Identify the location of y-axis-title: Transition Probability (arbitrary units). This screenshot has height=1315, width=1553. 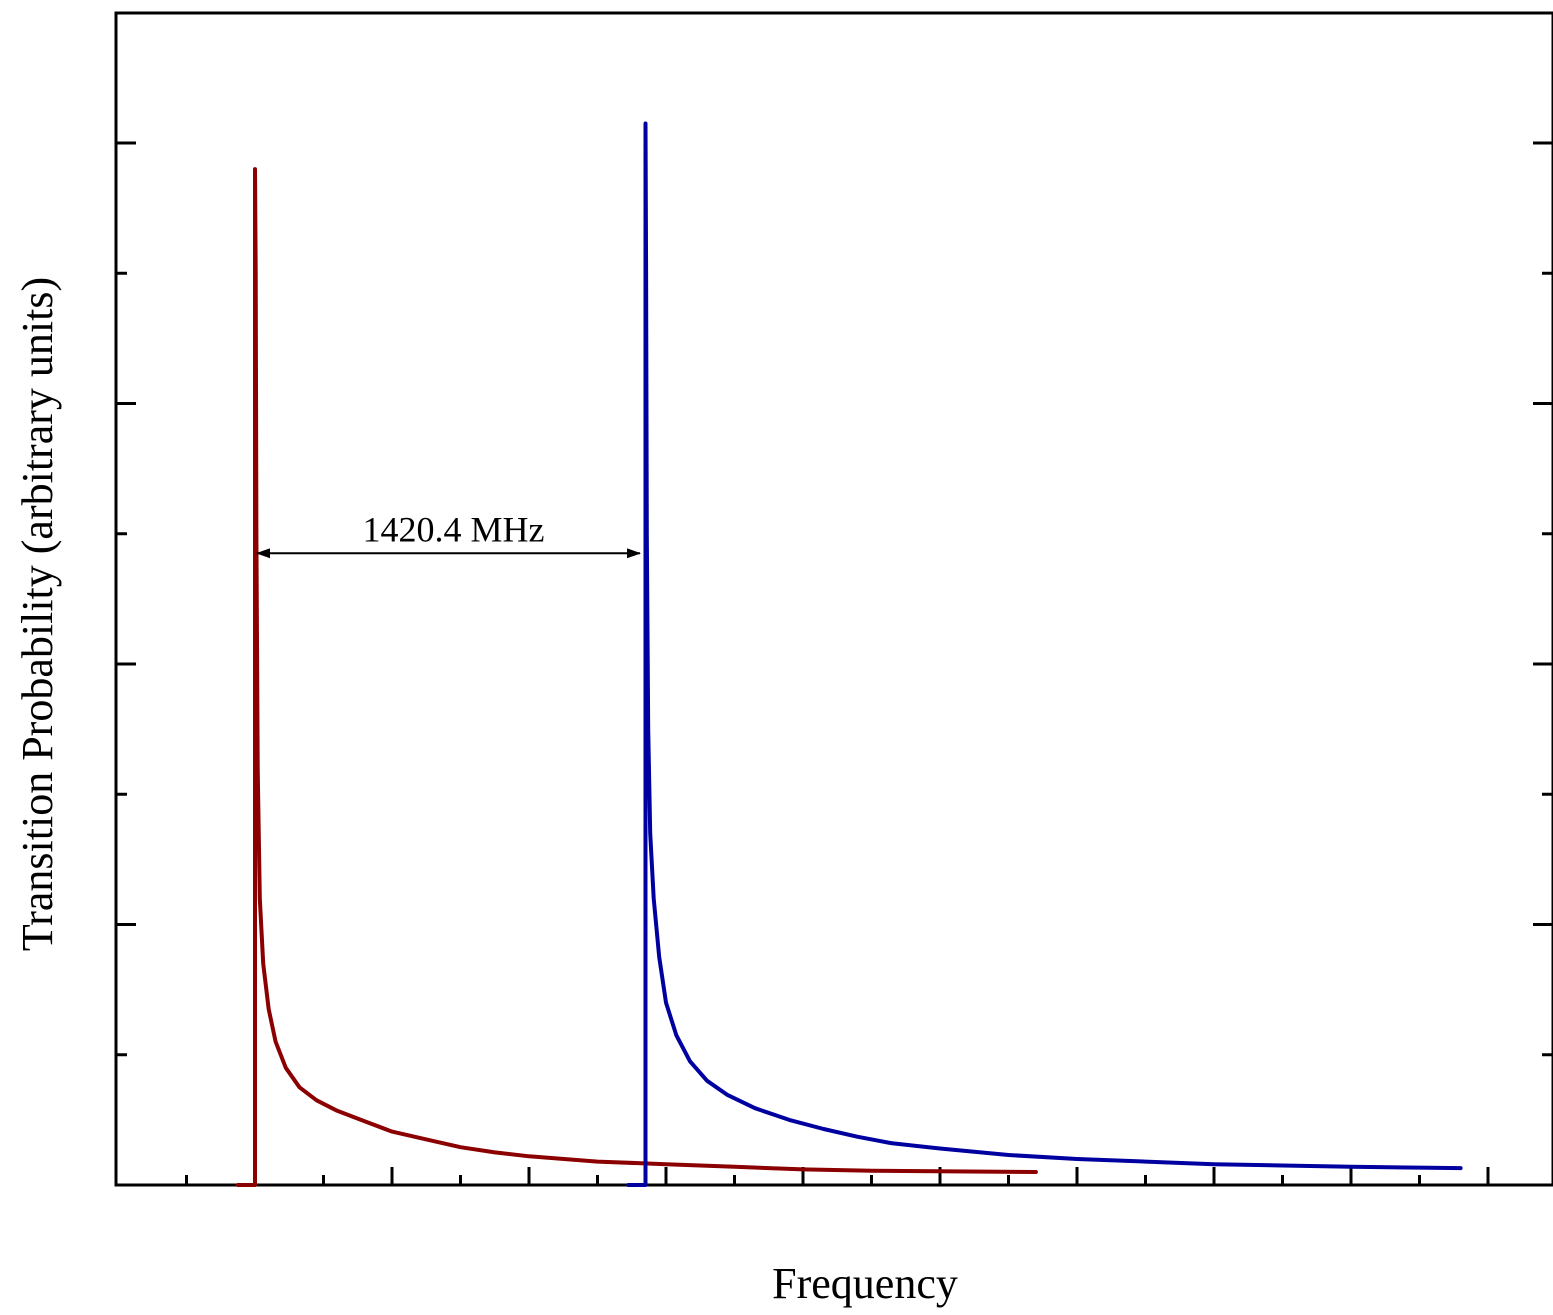
(37, 614).